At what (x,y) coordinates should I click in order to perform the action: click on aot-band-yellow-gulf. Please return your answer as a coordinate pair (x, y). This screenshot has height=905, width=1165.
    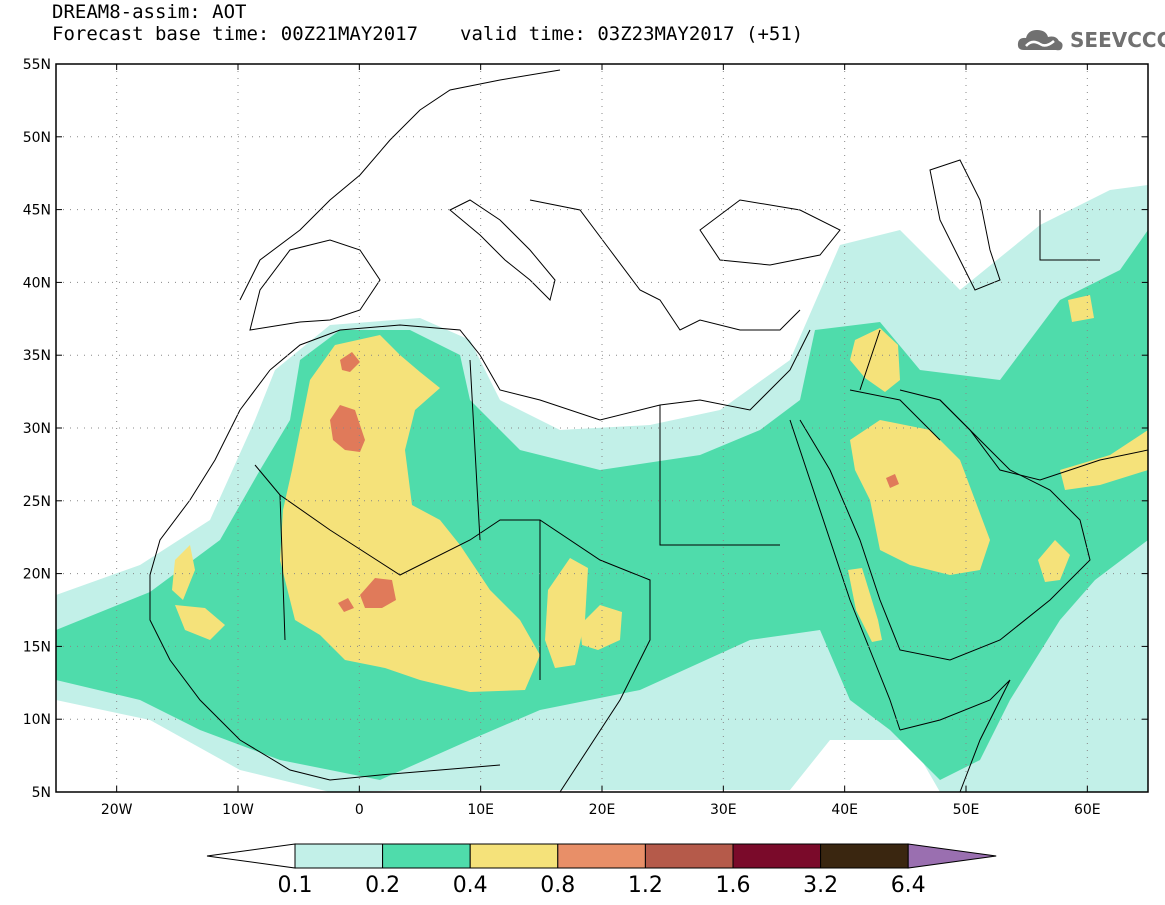
    Looking at the image, I should click on (1104, 460).